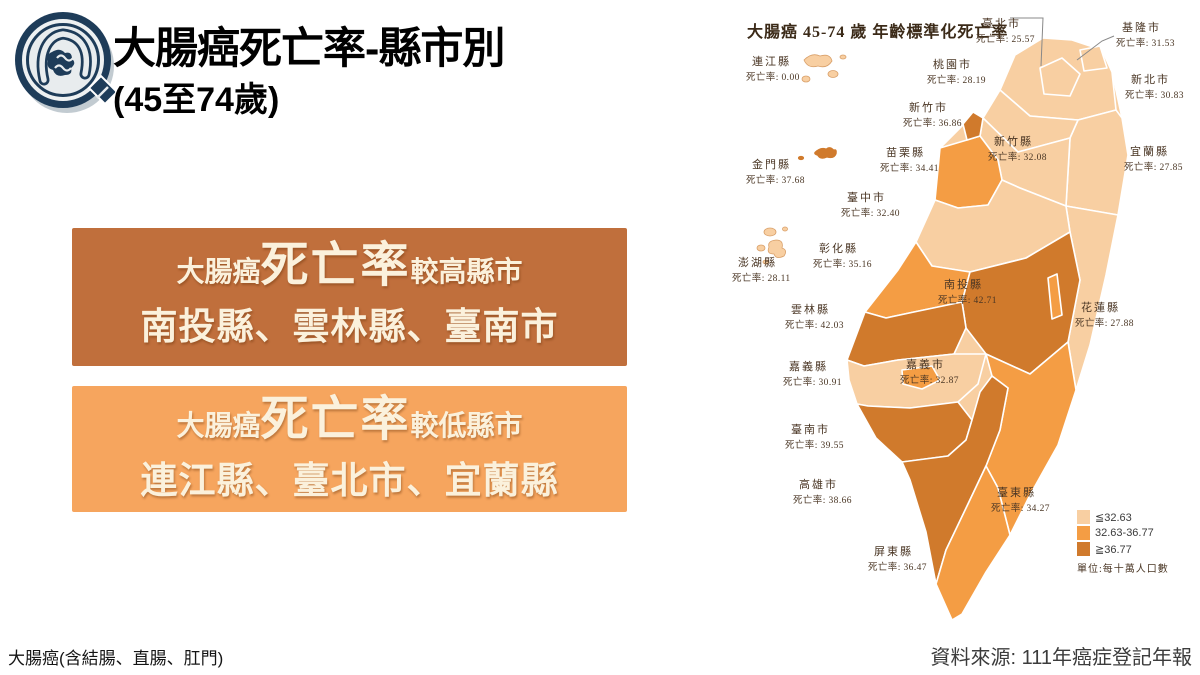 The width and height of the screenshot is (1200, 675). What do you see at coordinates (810, 430) in the screenshot?
I see `county-name: 臺南市` at bounding box center [810, 430].